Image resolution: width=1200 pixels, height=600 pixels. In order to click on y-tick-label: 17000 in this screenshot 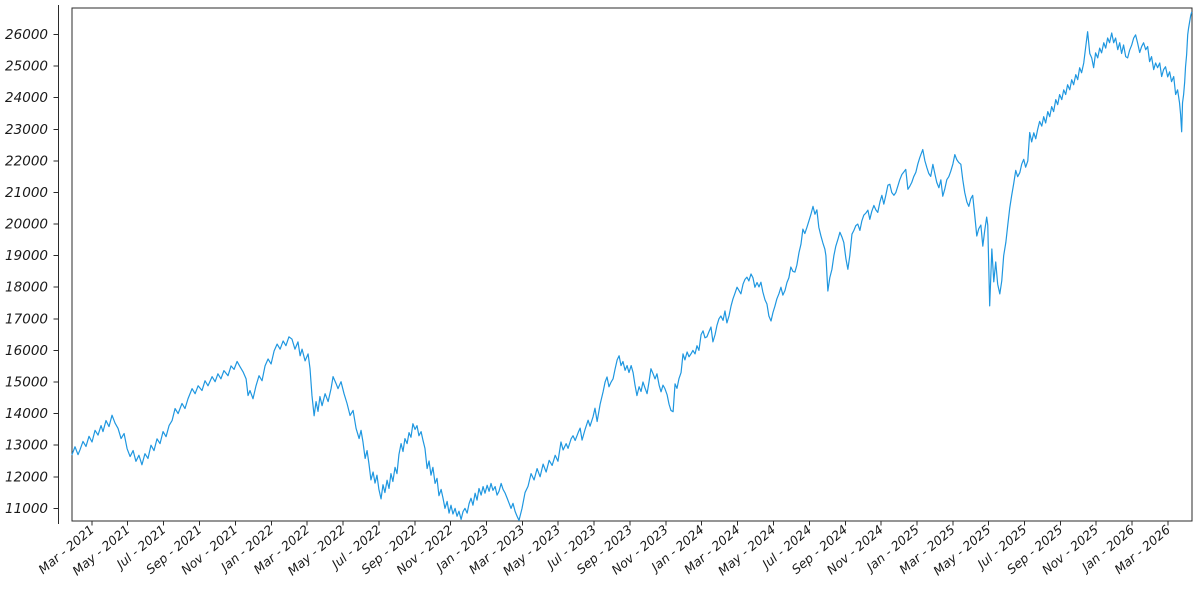, I will do `click(26, 319)`.